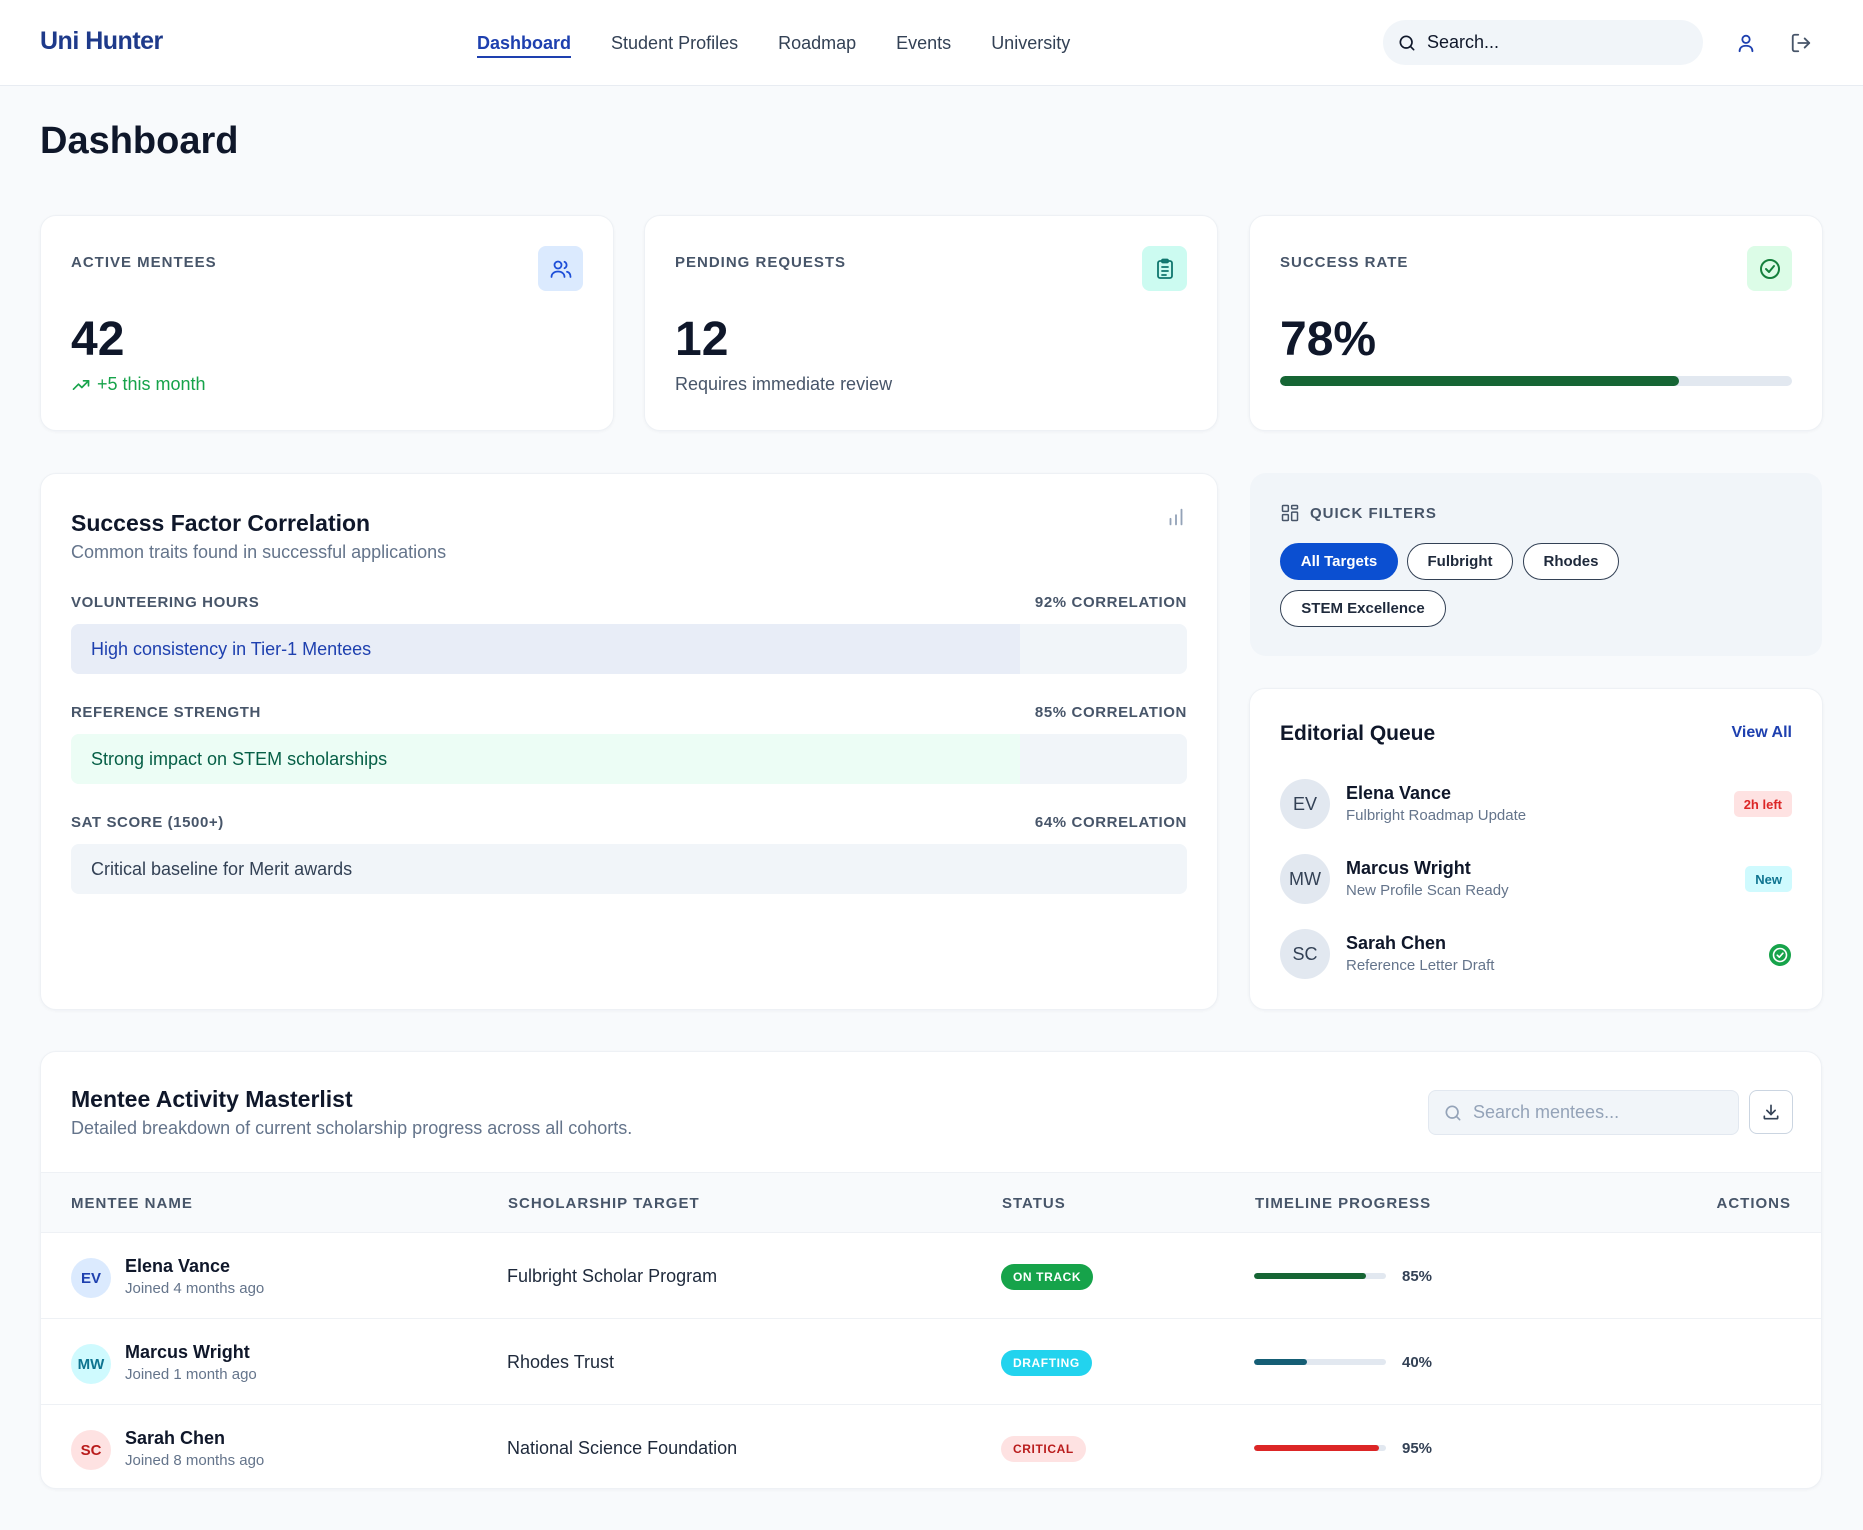  I want to click on scholarship-target: Rhodes Trust, so click(561, 1361).